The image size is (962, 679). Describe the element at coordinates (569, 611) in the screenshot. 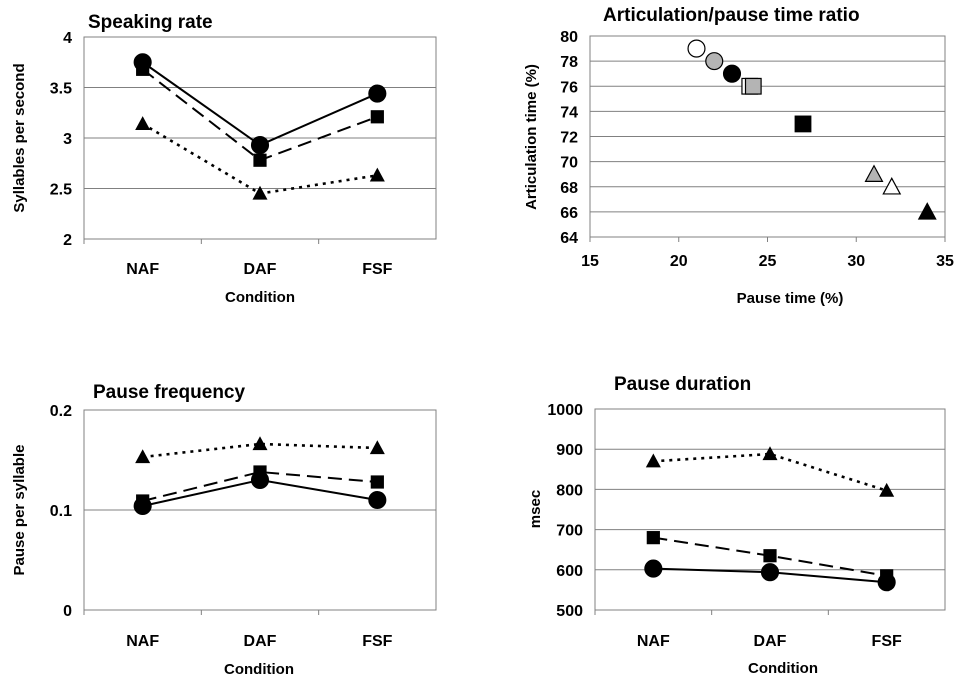

I see `y-tick-label: 500` at that location.